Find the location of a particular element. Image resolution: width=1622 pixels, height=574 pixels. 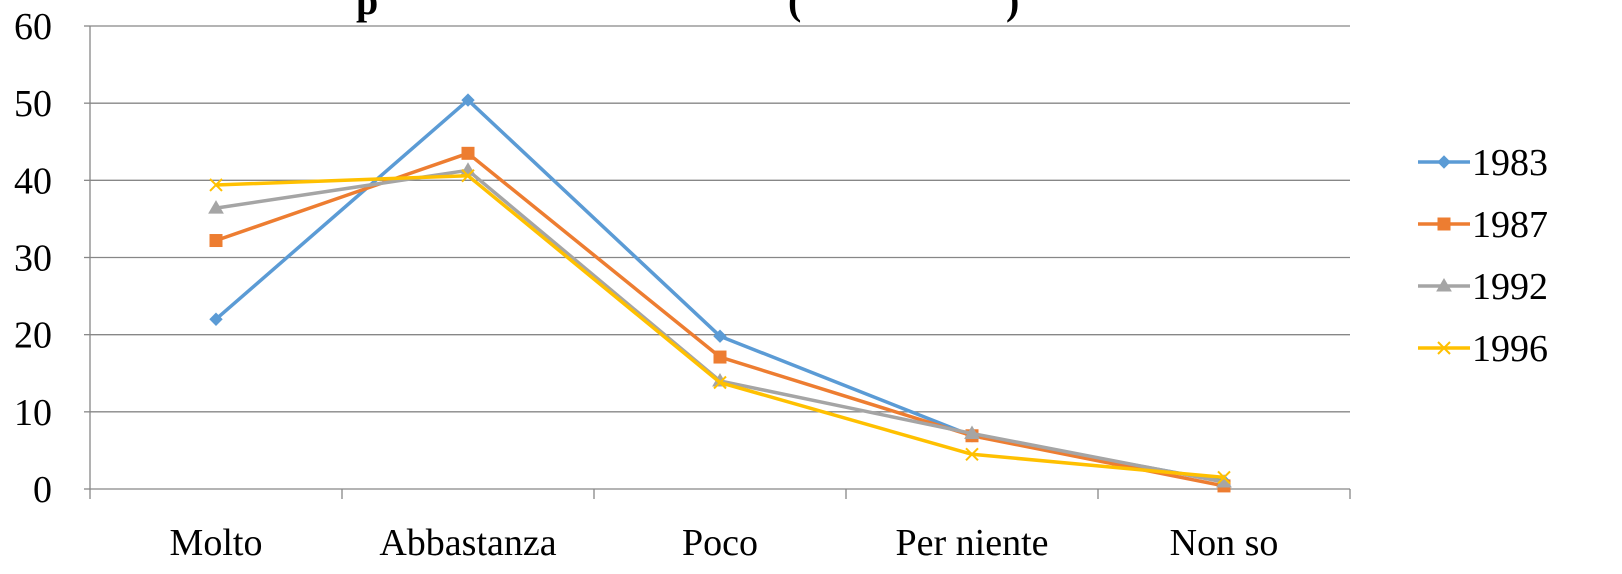

chart-title-fragment-paren-open: ( is located at coordinates (794, 11).